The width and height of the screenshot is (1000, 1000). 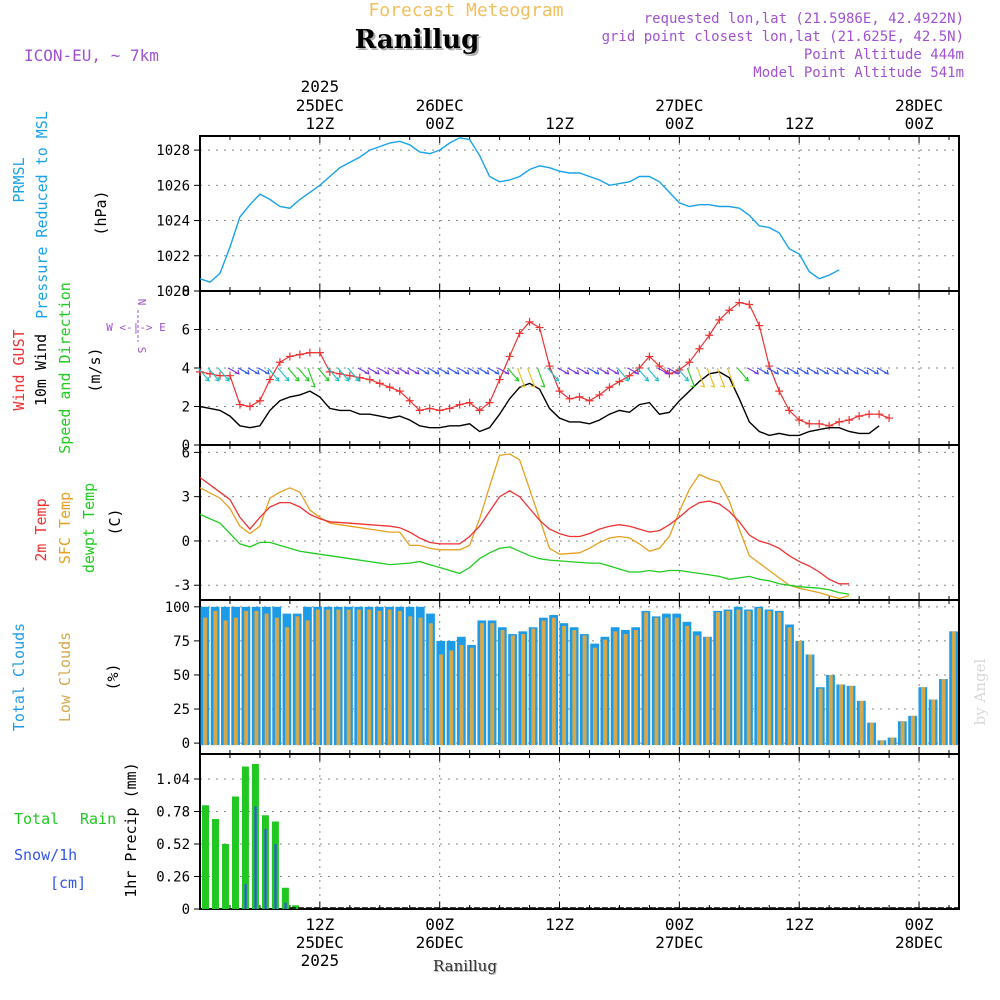 What do you see at coordinates (524, 554) in the screenshot?
I see `dewpt-temp-line` at bounding box center [524, 554].